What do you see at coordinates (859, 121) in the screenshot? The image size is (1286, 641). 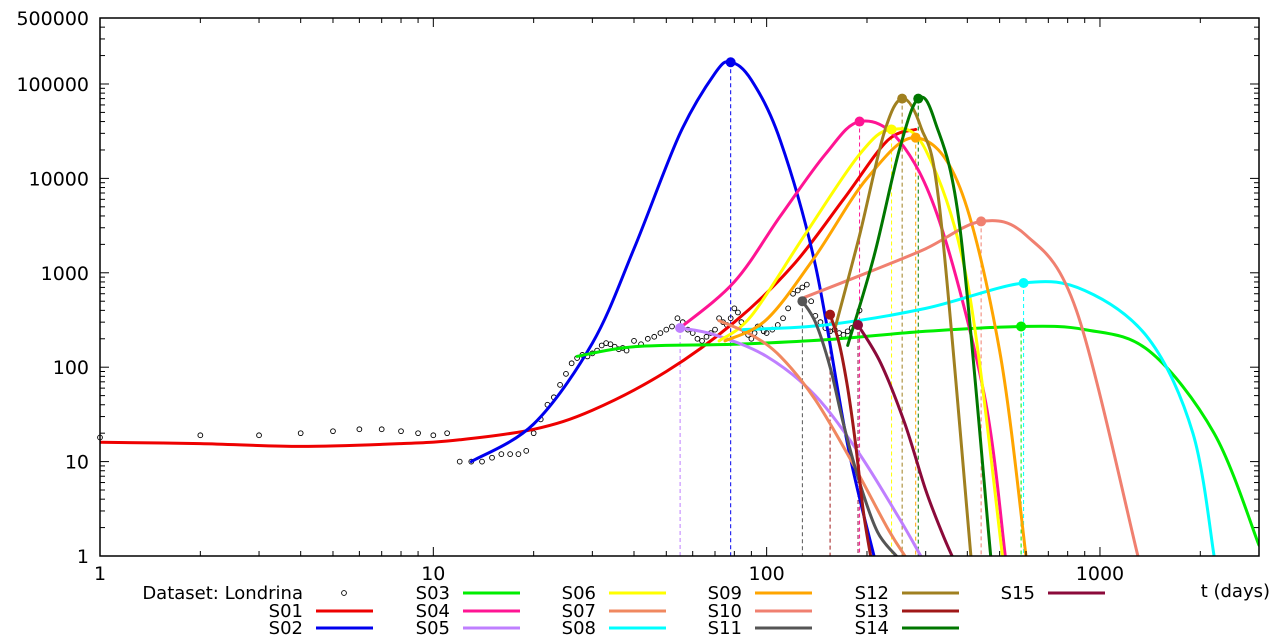 I see `peak-marker-s04` at bounding box center [859, 121].